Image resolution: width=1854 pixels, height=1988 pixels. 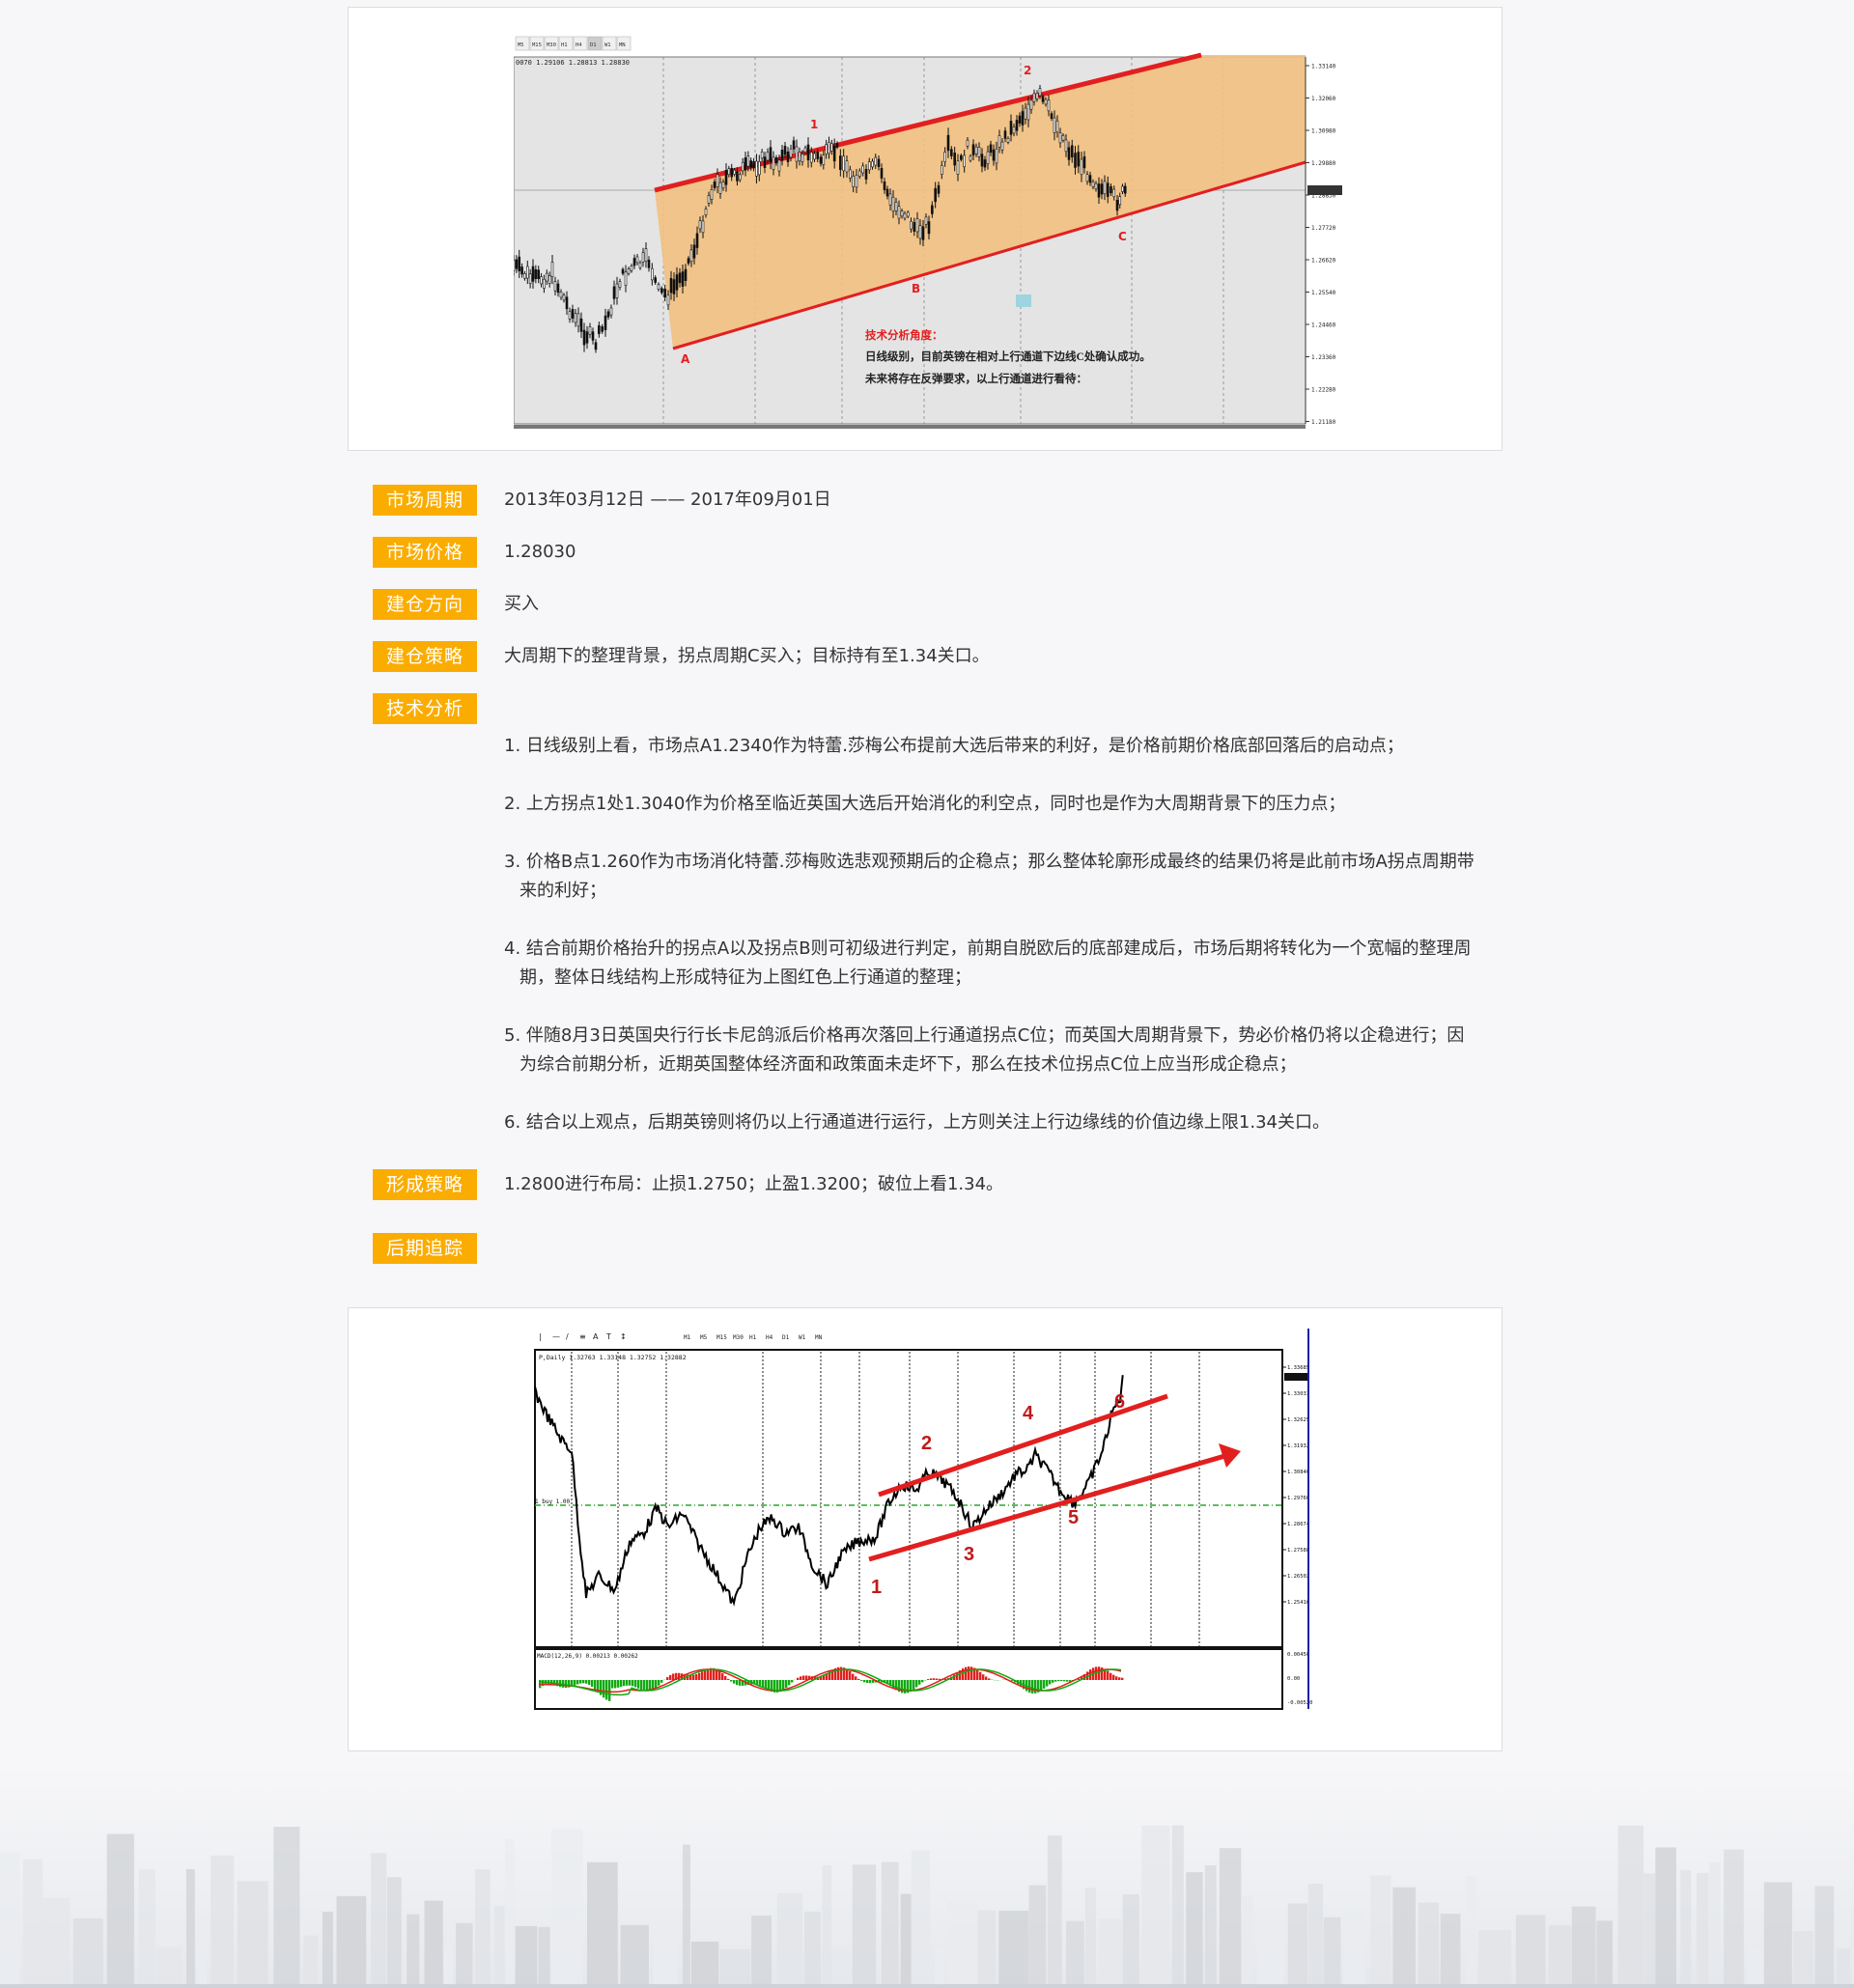 What do you see at coordinates (1323, 261) in the screenshot?
I see `price-axis-label: 1.26620` at bounding box center [1323, 261].